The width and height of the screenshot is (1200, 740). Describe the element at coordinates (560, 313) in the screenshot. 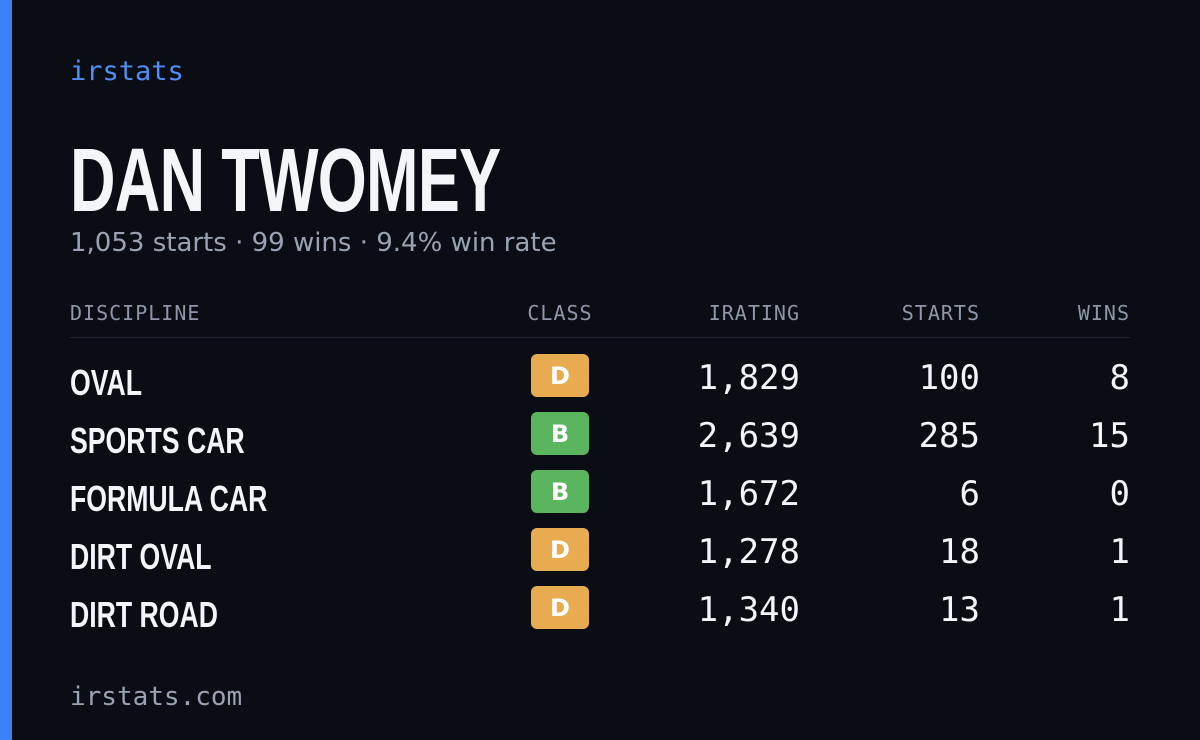

I see `column-header: CLASS` at that location.